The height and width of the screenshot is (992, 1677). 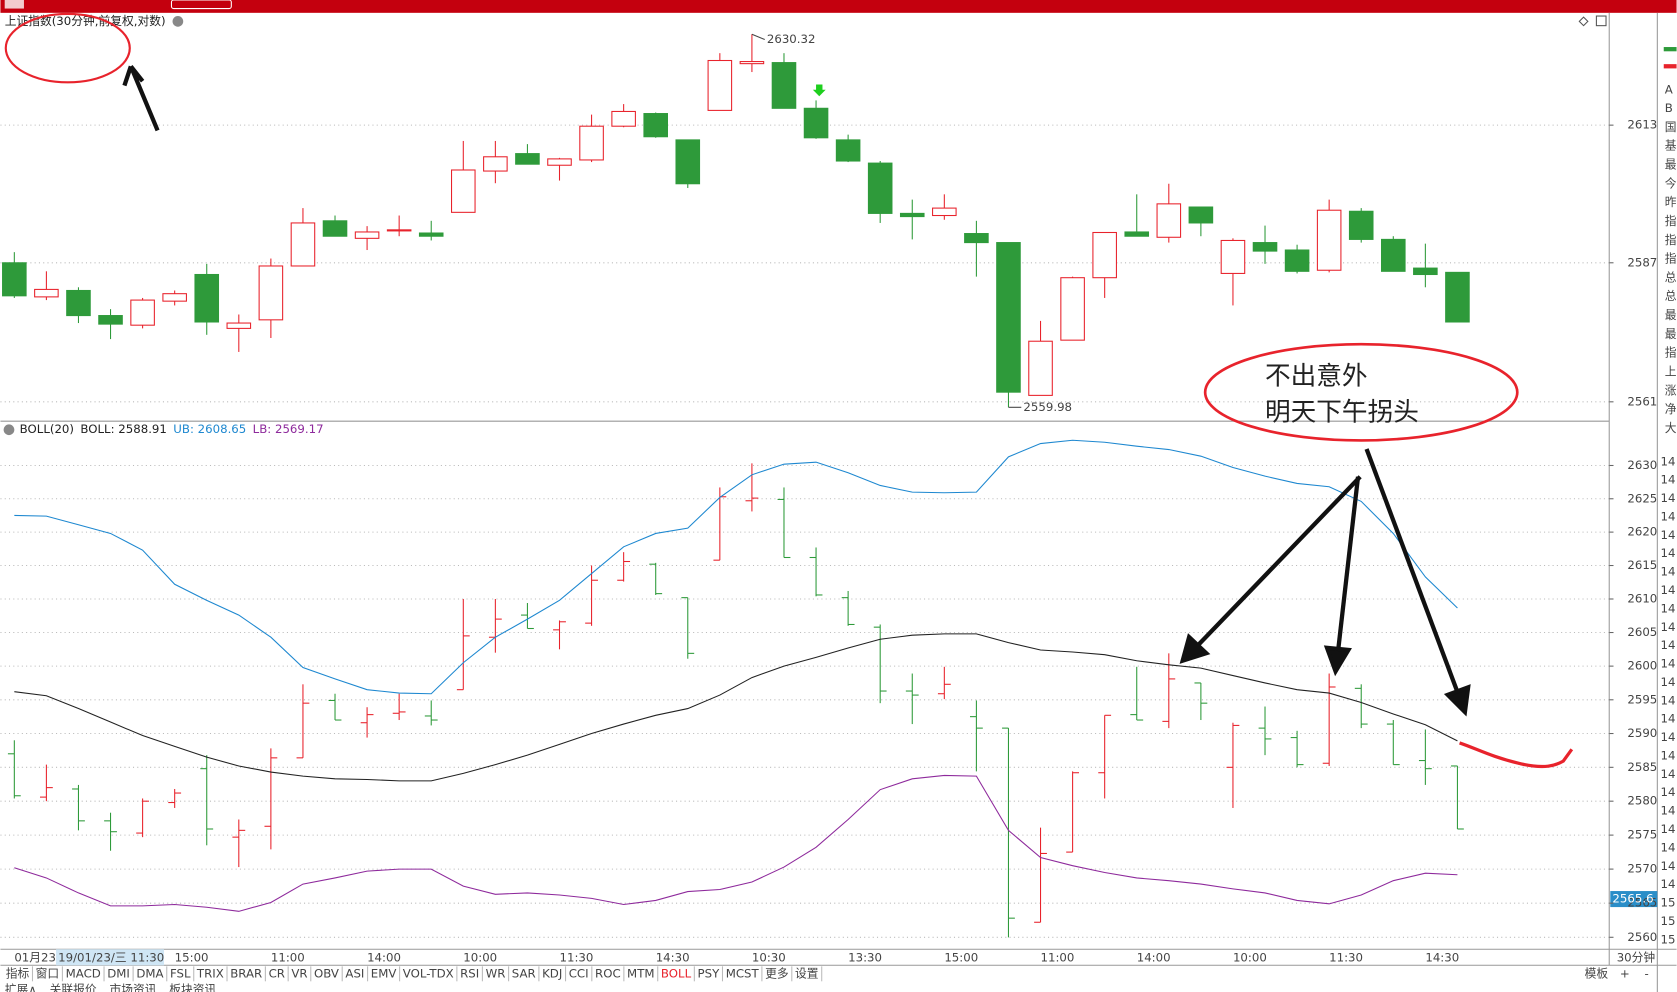 What do you see at coordinates (1442, 957) in the screenshot?
I see `x-tick-label: 14:30` at bounding box center [1442, 957].